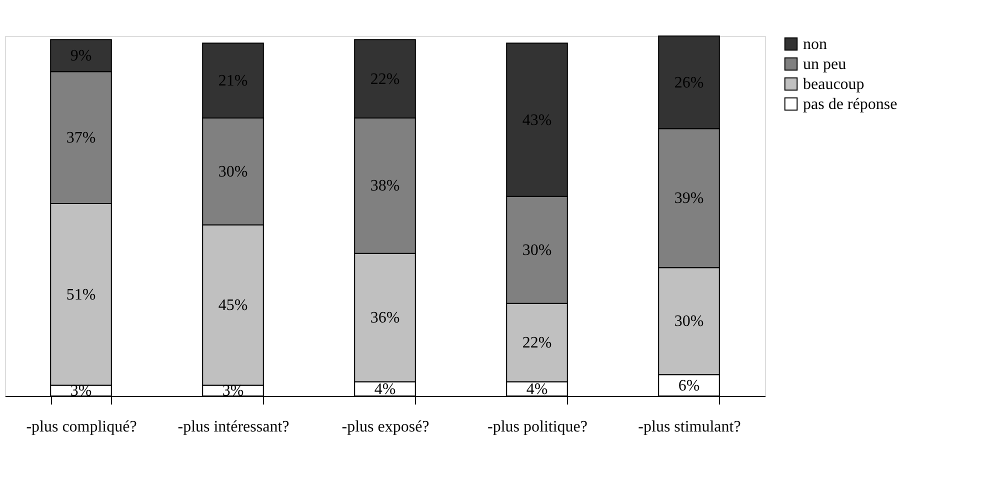  What do you see at coordinates (824, 64) in the screenshot?
I see `legend-label: un peu` at bounding box center [824, 64].